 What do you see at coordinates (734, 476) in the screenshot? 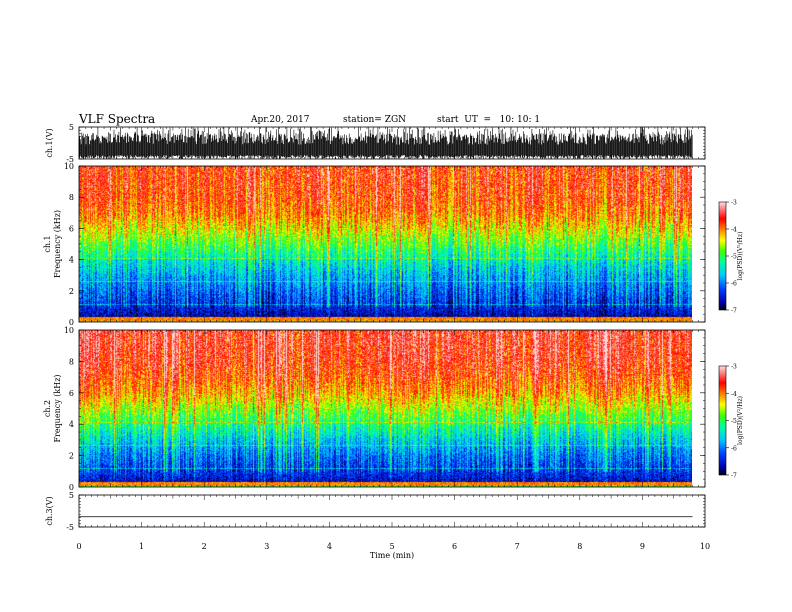
I see `ch2-spectrogram-colorbar-tick-label: -7` at bounding box center [734, 476].